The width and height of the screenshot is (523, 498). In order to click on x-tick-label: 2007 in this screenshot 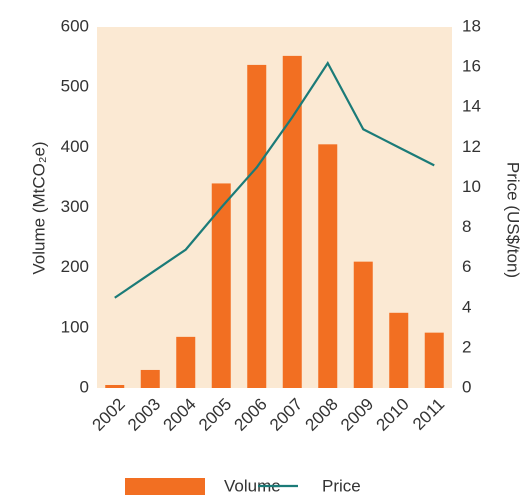, I will do `click(286, 415)`.